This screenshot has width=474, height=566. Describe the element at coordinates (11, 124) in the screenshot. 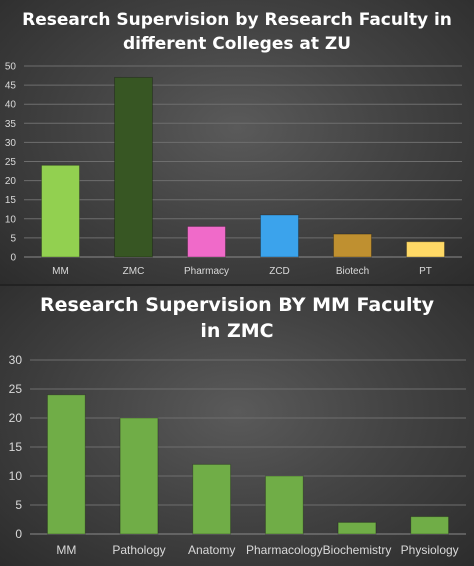

I see `y-tick-label: 35` at that location.